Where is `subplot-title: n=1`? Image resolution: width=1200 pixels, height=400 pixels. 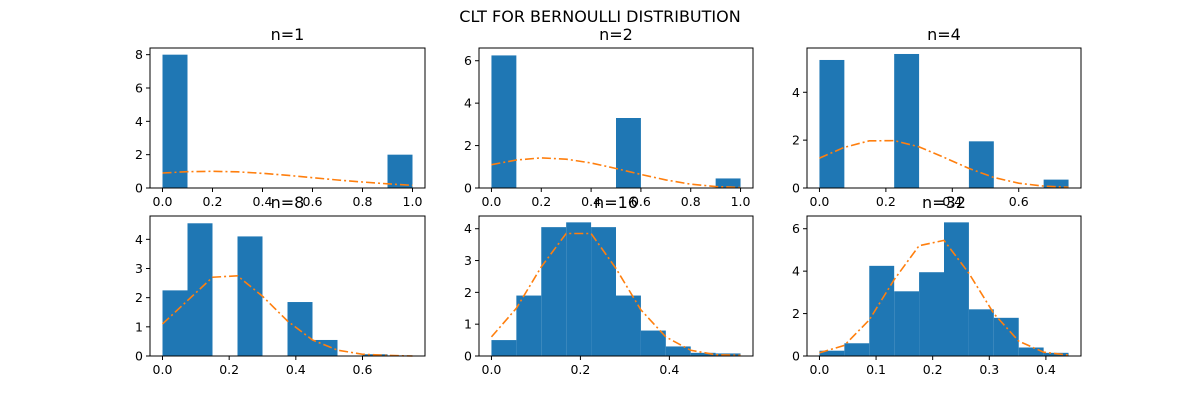 subplot-title: n=1 is located at coordinates (288, 34).